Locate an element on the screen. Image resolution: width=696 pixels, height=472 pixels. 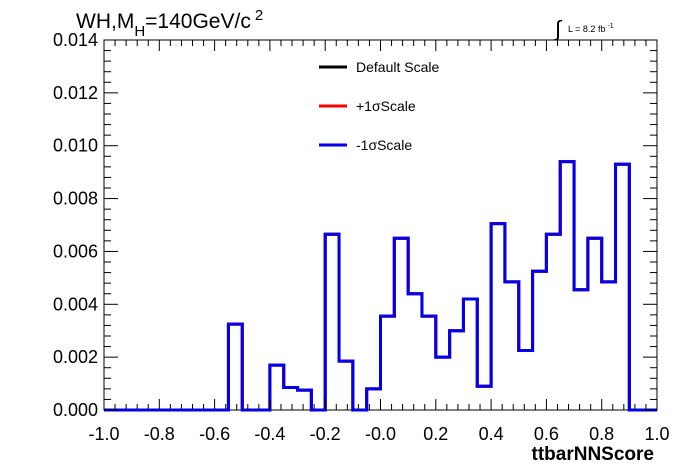
x-tick-label: 0.2 is located at coordinates (435, 434).